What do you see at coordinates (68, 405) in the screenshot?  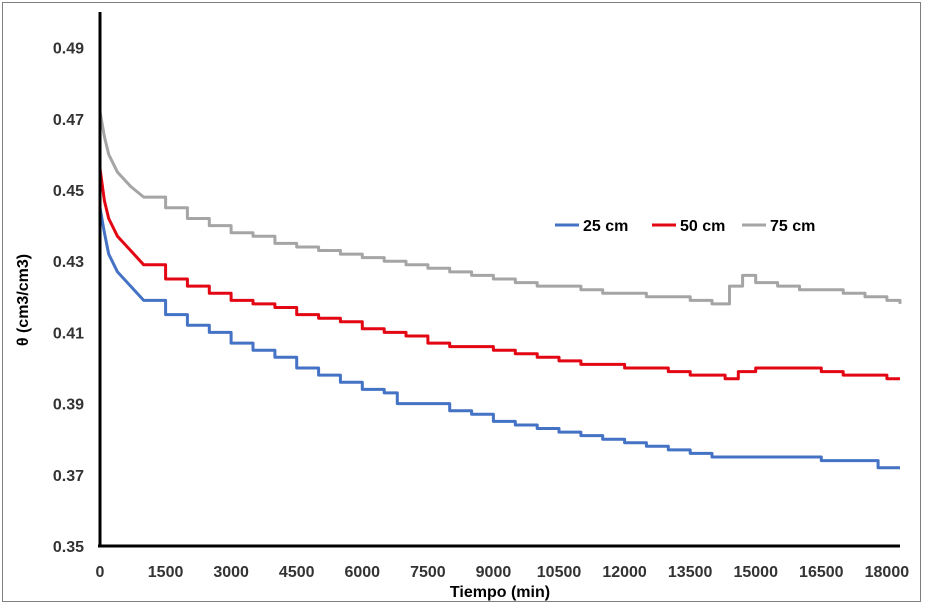 I see `y-tick-label: 0.39` at bounding box center [68, 405].